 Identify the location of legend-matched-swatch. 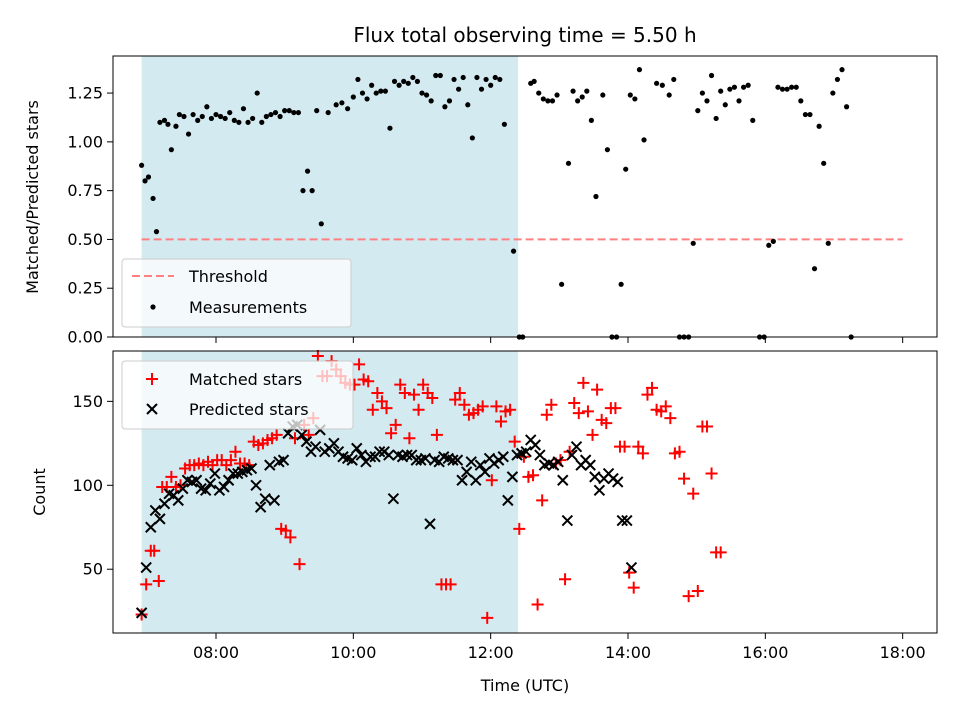
(152, 379).